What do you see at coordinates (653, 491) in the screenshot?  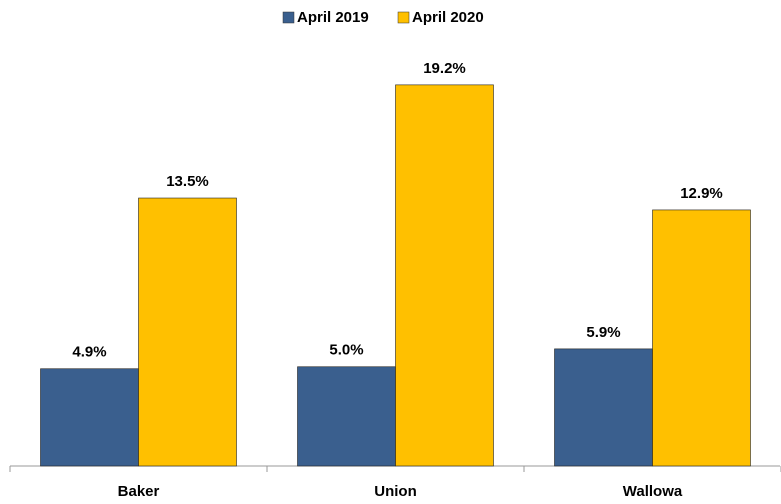 I see `x-tick-label: Wallowa` at bounding box center [653, 491].